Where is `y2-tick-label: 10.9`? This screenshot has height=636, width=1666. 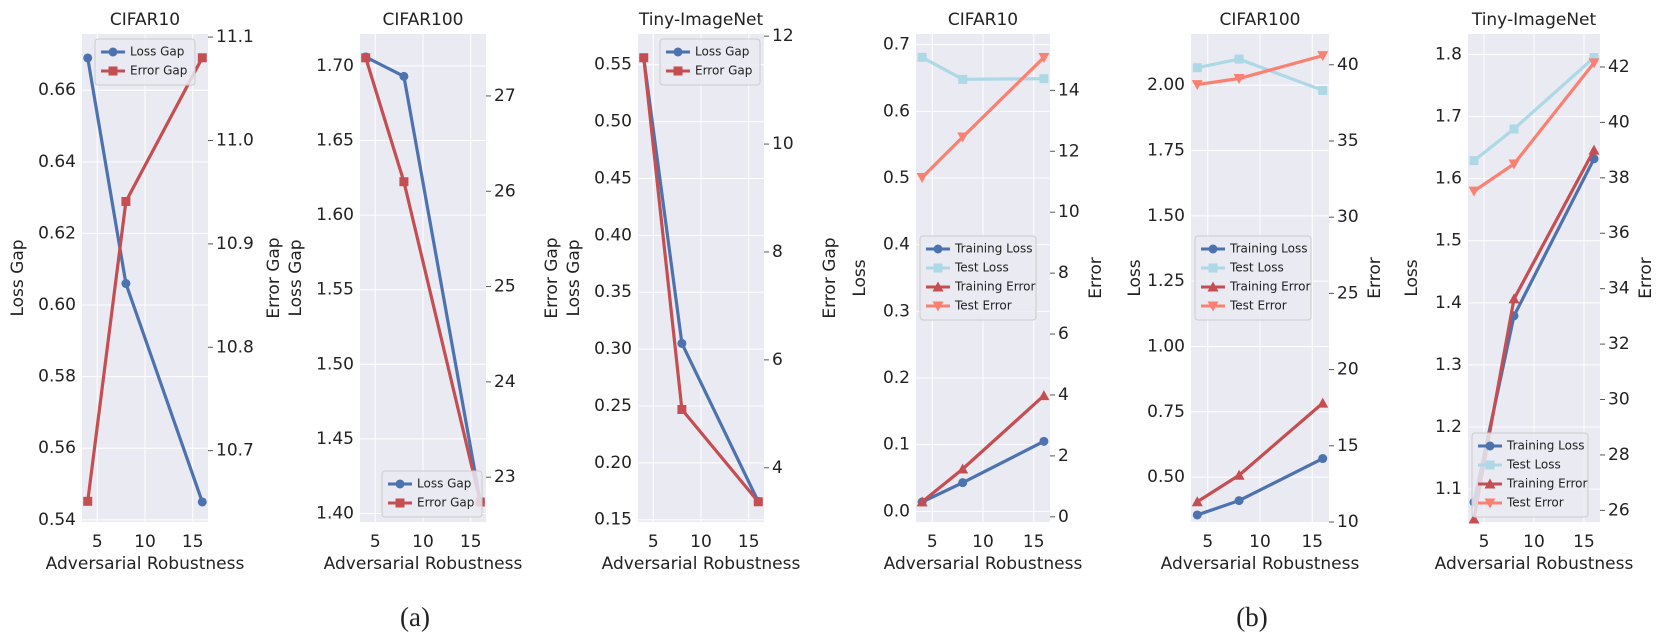 y2-tick-label: 10.9 is located at coordinates (235, 244).